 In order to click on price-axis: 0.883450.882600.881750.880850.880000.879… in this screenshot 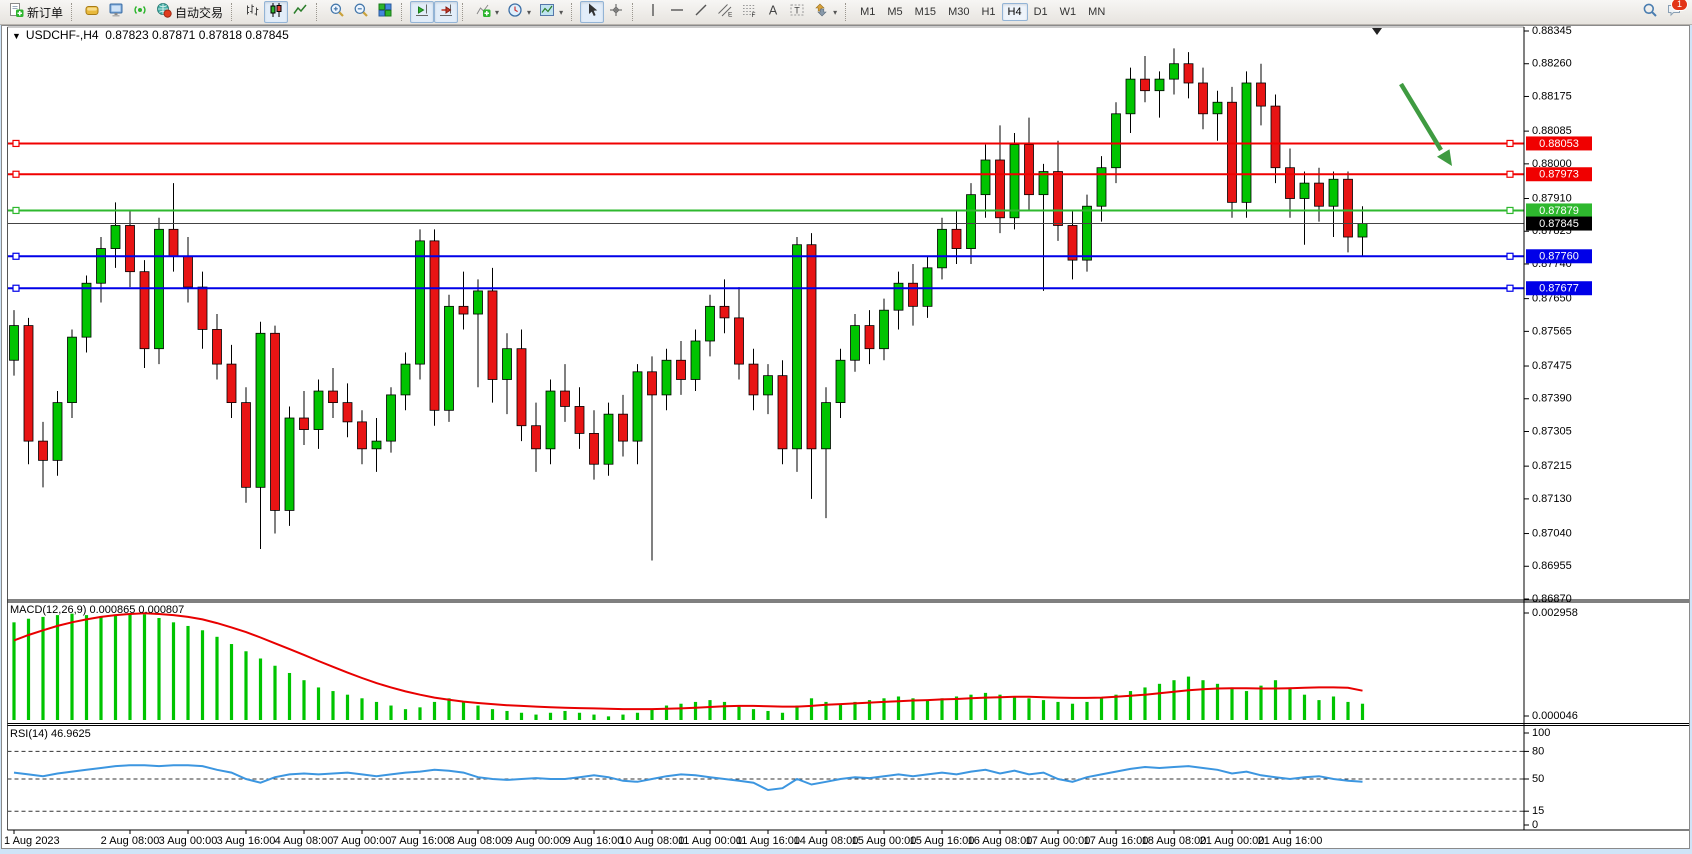, I will do `click(1558, 315)`.